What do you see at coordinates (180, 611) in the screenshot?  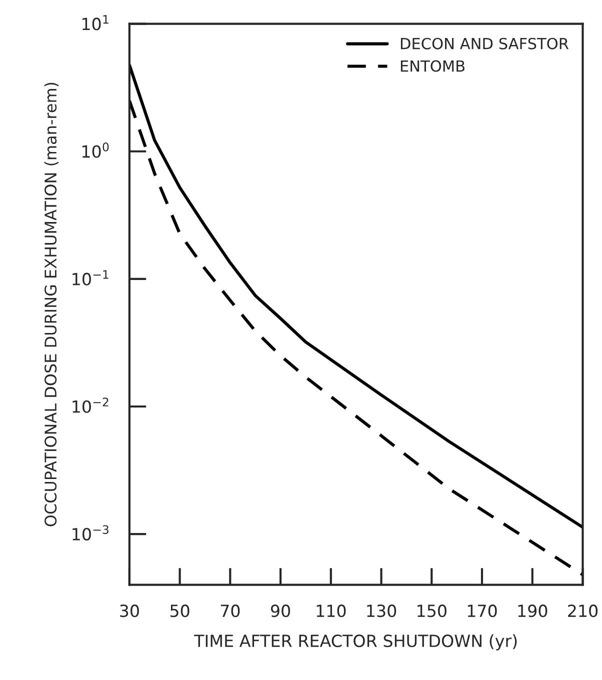 I see `x-tick-label: 50` at bounding box center [180, 611].